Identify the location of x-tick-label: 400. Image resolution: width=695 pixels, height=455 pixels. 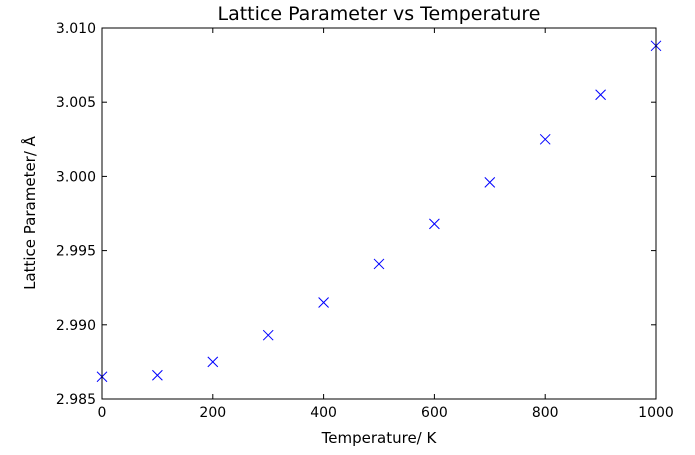
(323, 413).